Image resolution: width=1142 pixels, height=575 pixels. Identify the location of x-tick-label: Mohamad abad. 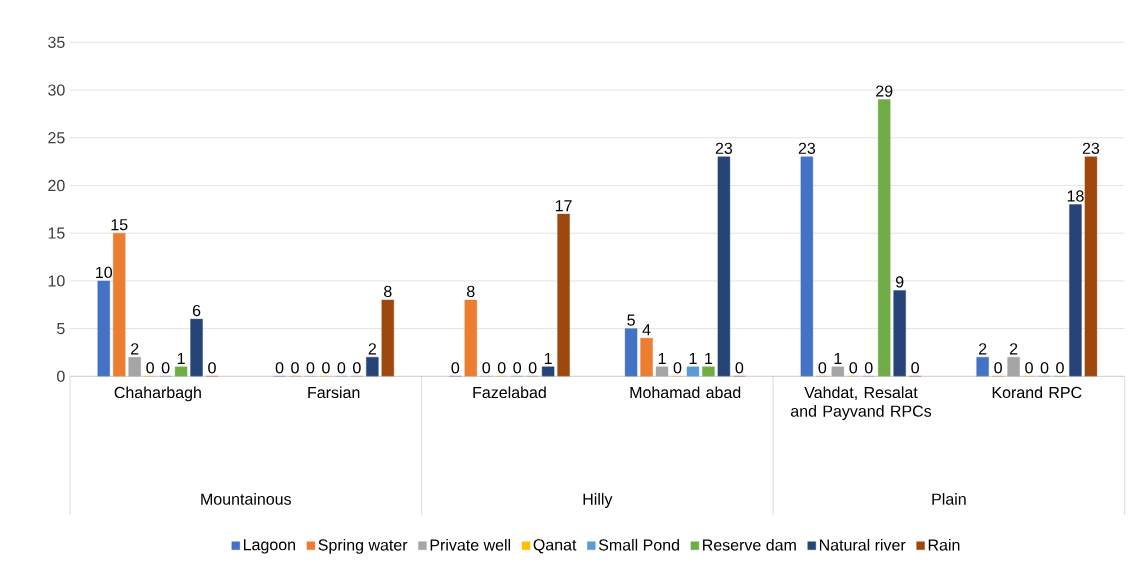
(685, 392).